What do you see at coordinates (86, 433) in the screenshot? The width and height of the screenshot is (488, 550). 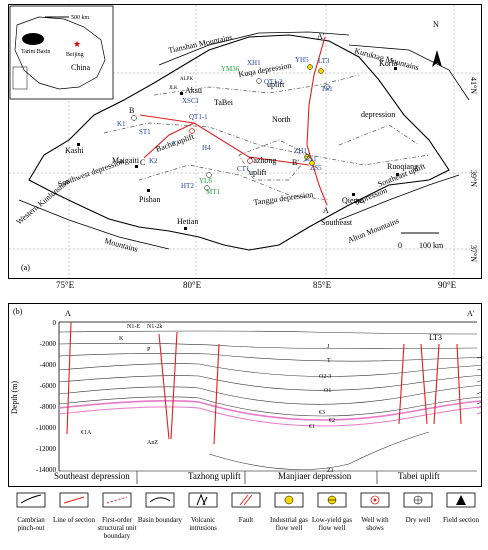 I see `svg-text: €1A` at bounding box center [86, 433].